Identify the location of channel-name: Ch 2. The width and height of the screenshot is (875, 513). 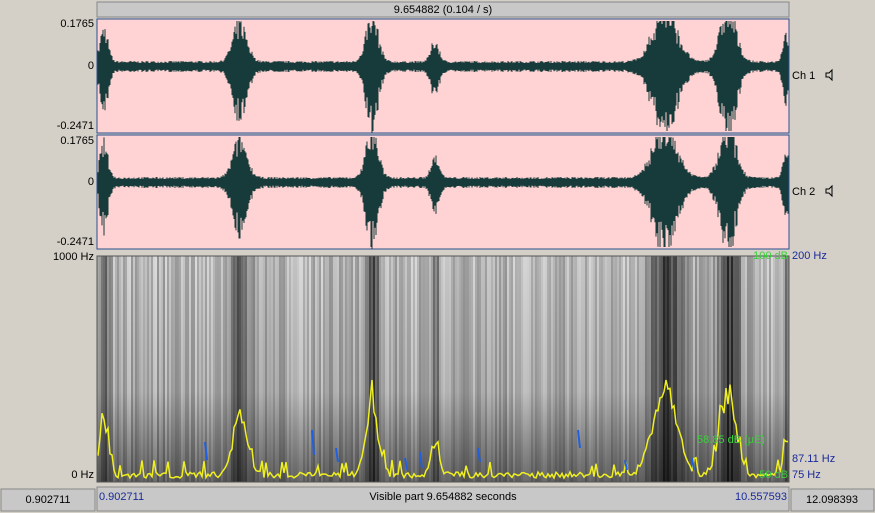
(803, 192).